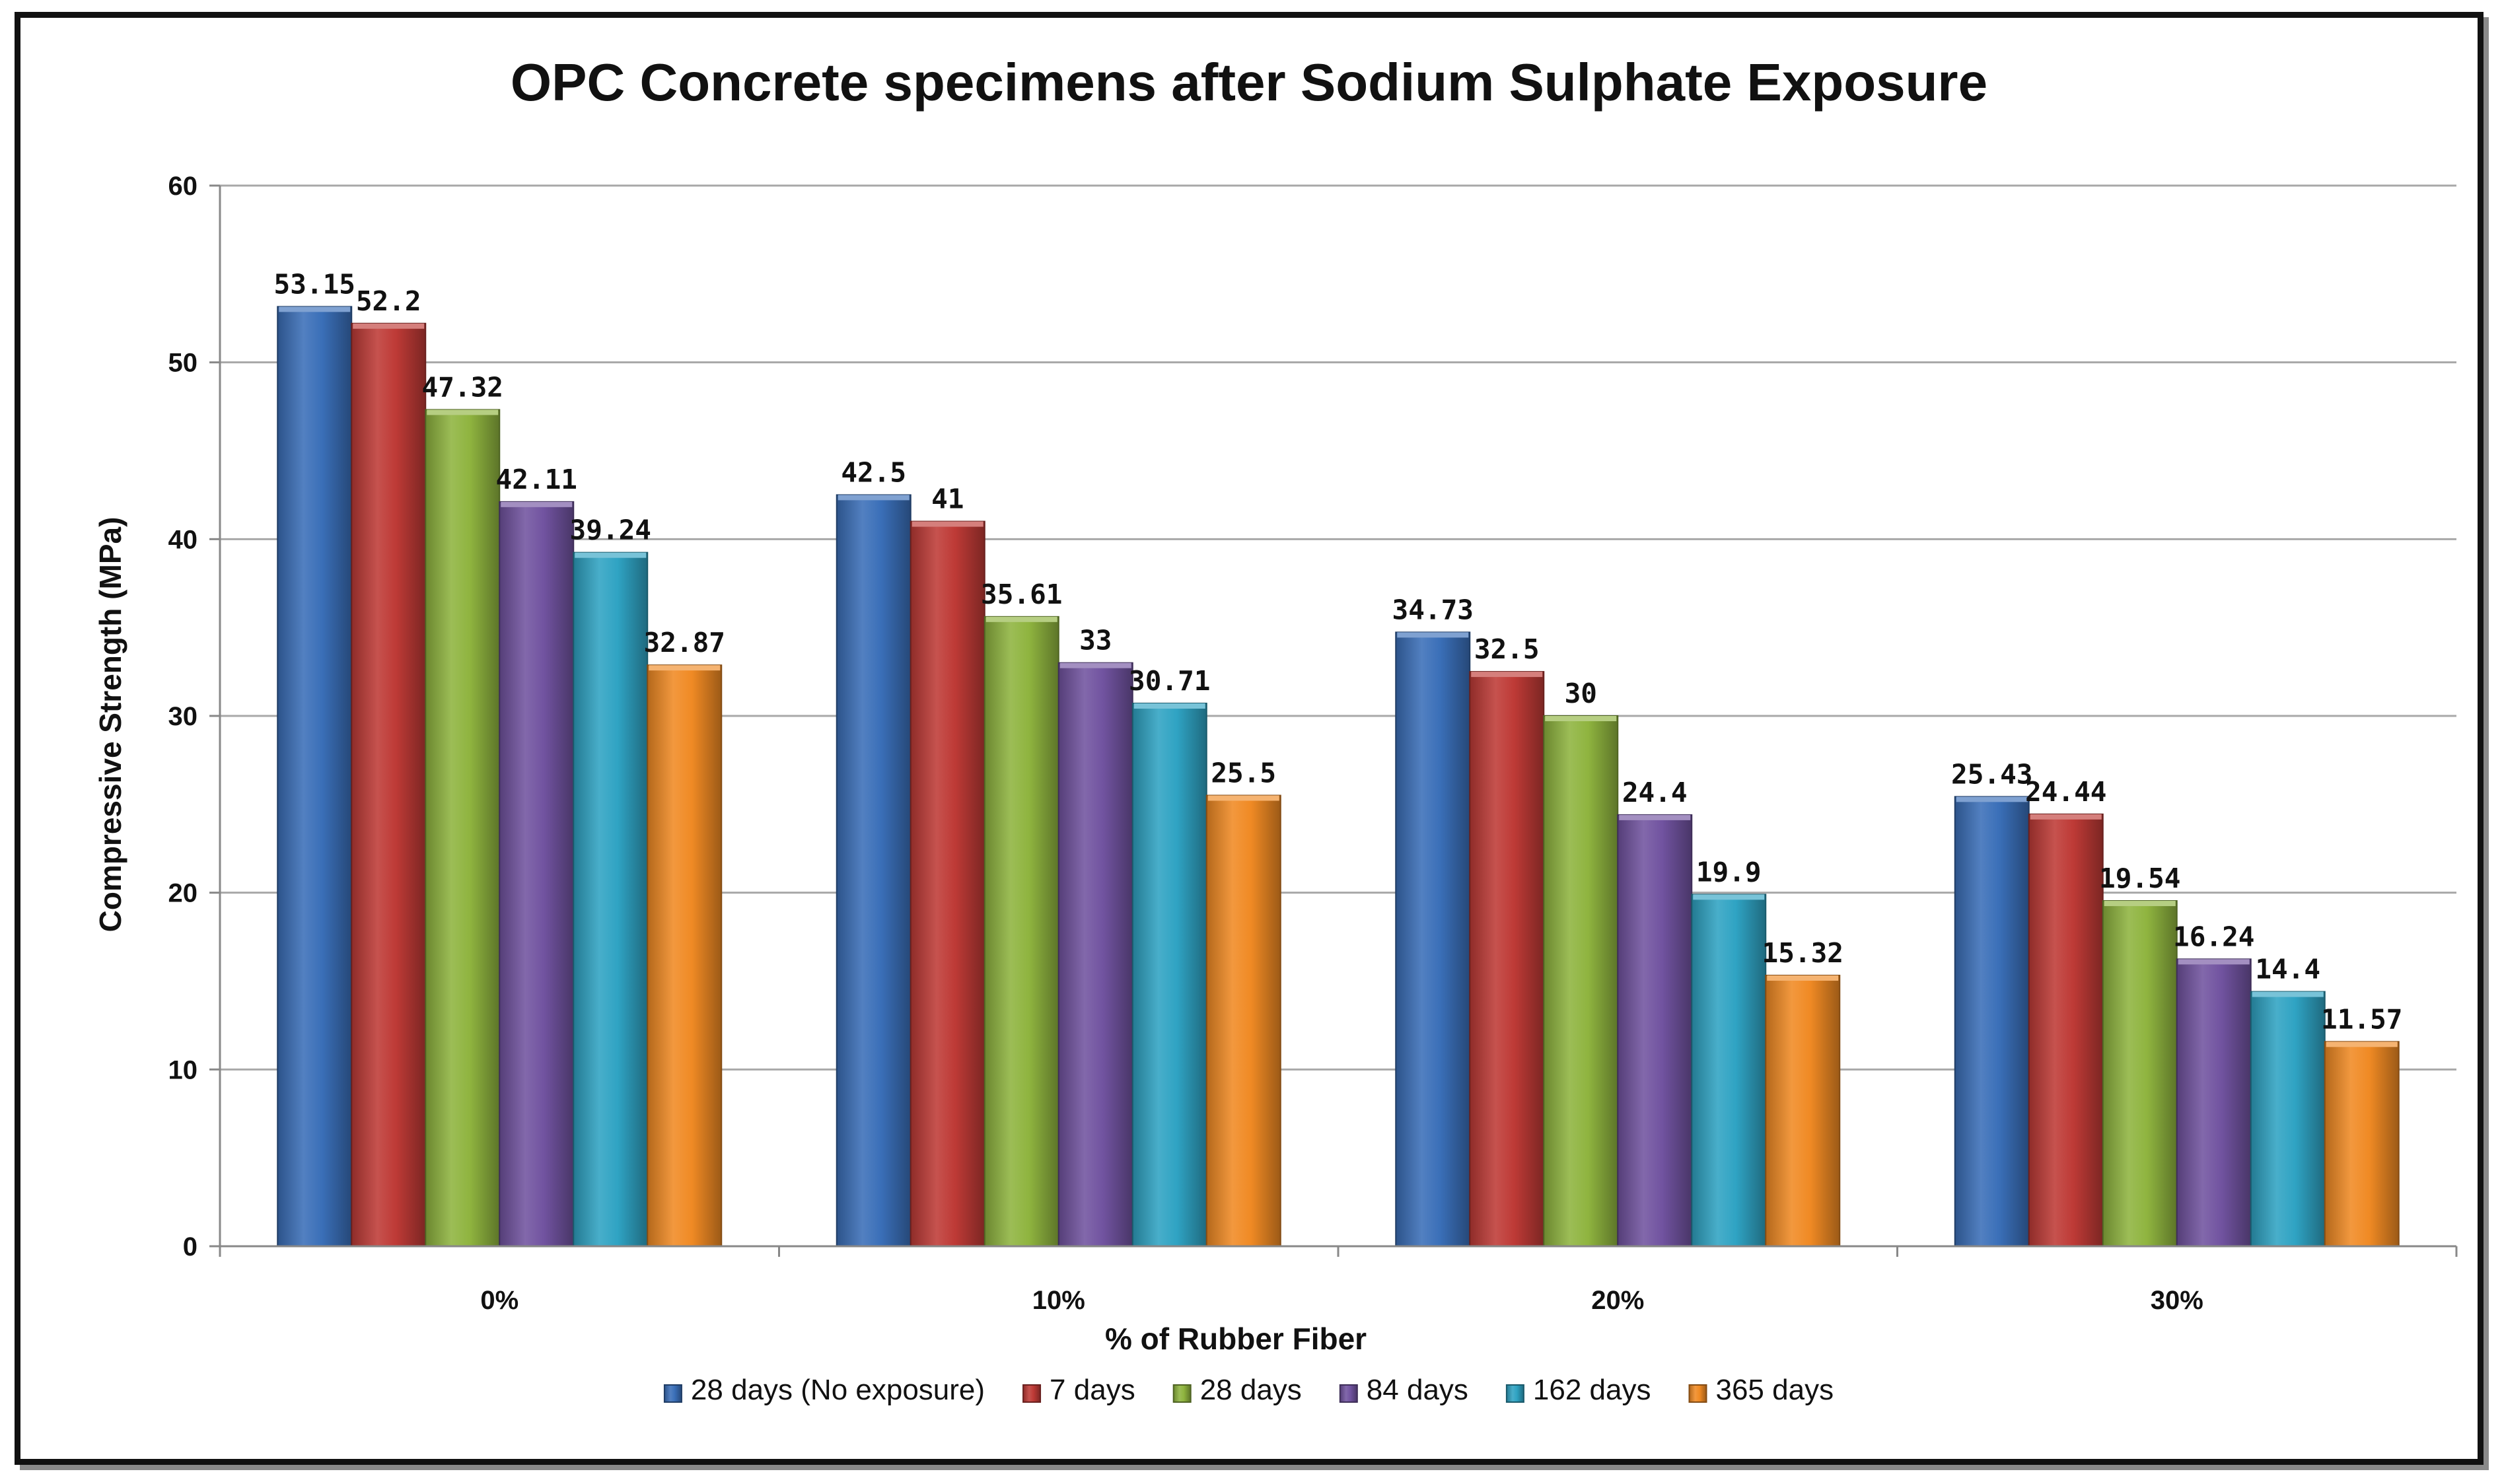  Describe the element at coordinates (2065, 792) in the screenshot. I see `data-label: 24.44` at that location.